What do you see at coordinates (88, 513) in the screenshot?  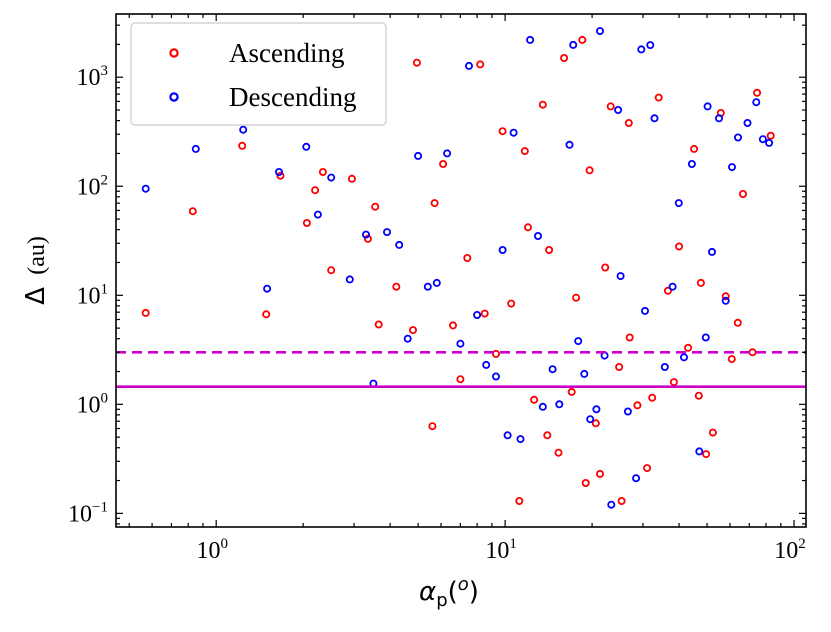 I see `y-tick-label: 10⁻¹` at bounding box center [88, 513].